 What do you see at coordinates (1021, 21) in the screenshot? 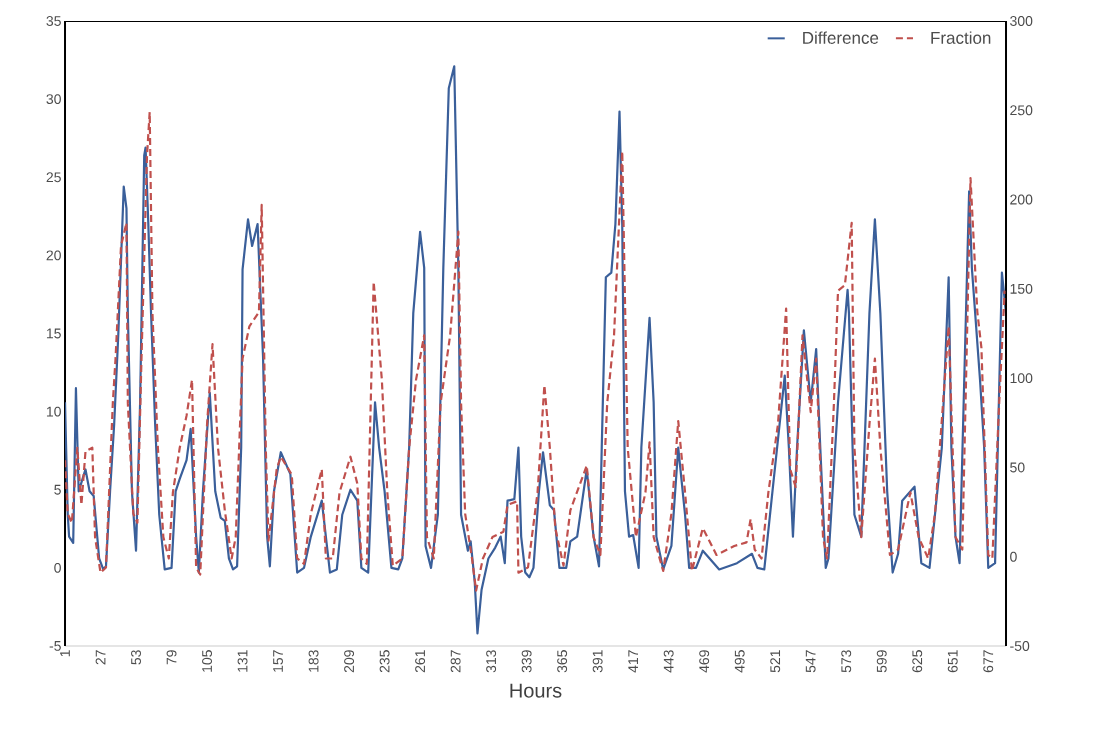
I see `y2-tick-label: 300` at bounding box center [1021, 21].